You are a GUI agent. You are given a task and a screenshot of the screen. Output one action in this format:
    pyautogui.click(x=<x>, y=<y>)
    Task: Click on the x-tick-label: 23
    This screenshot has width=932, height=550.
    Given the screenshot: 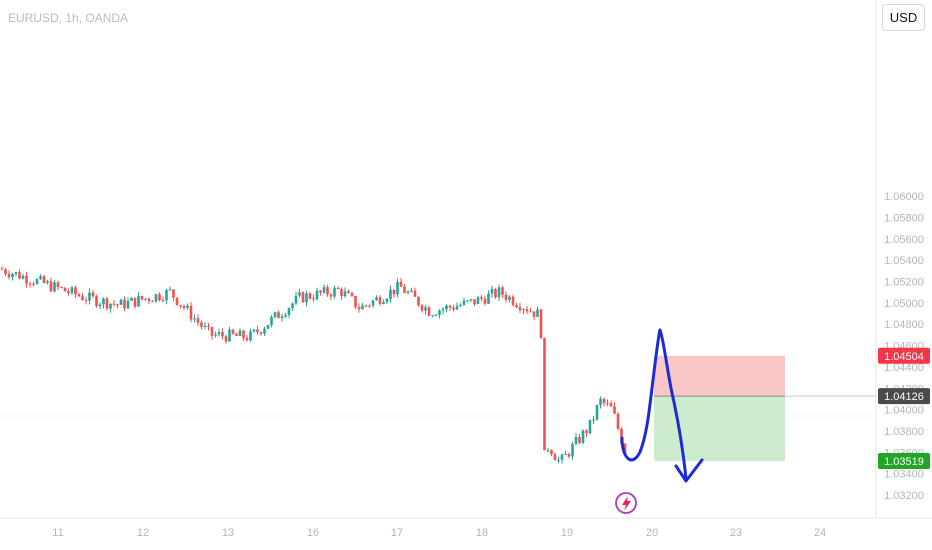 What is the action you would take?
    pyautogui.click(x=736, y=533)
    